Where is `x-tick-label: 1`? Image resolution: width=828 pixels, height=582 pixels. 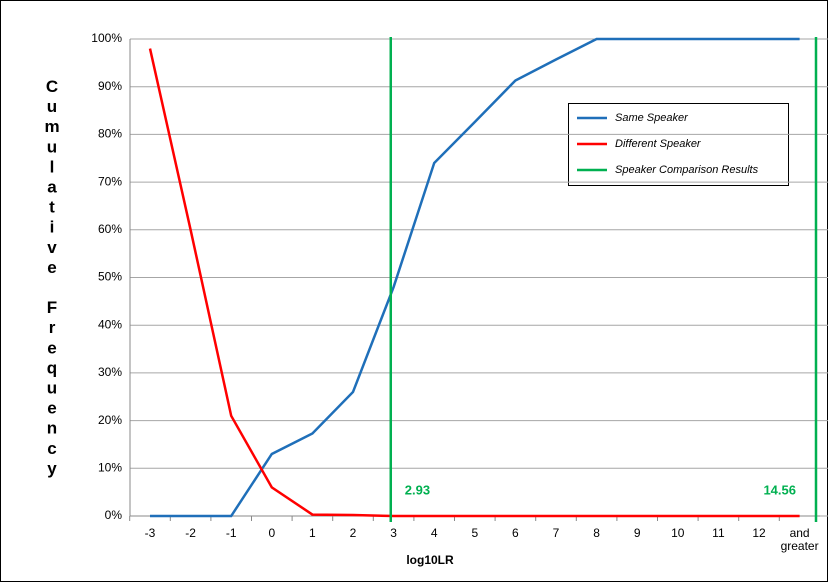
x-tick-label: 1 is located at coordinates (312, 533).